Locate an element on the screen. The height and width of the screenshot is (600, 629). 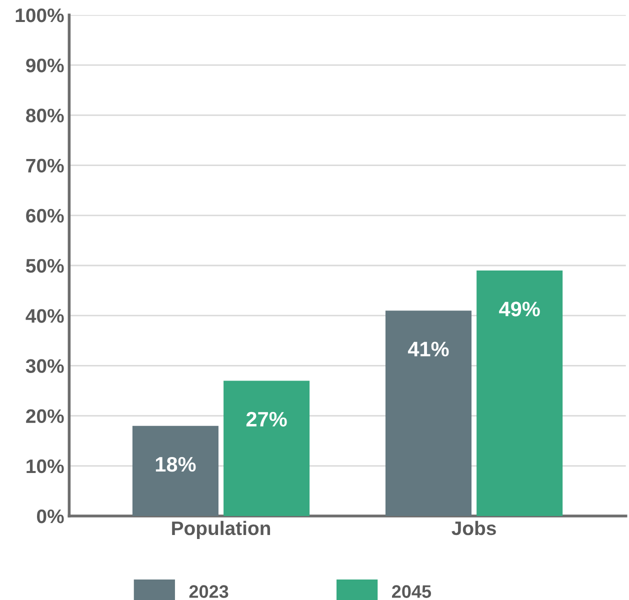
x-tick-label: Population is located at coordinates (221, 529).